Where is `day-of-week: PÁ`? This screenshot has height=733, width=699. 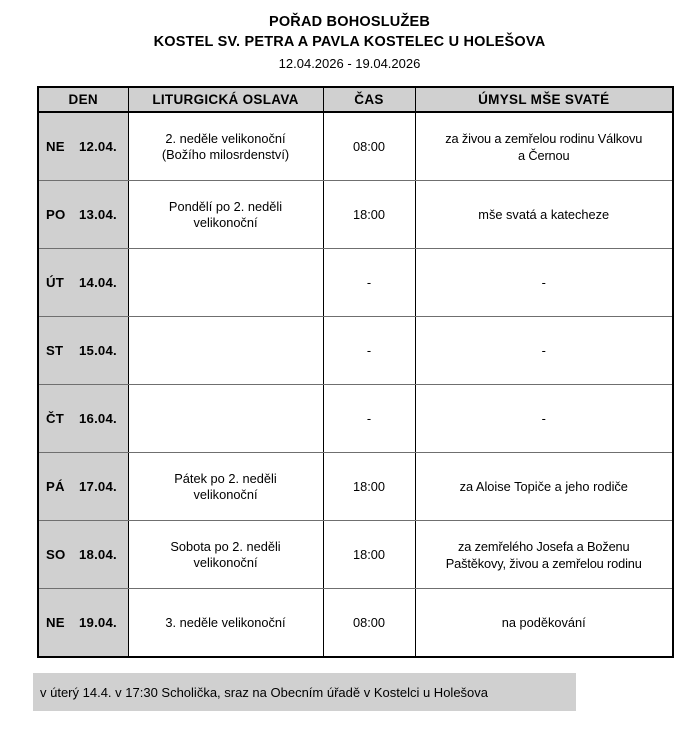
day-of-week: PÁ is located at coordinates (55, 486).